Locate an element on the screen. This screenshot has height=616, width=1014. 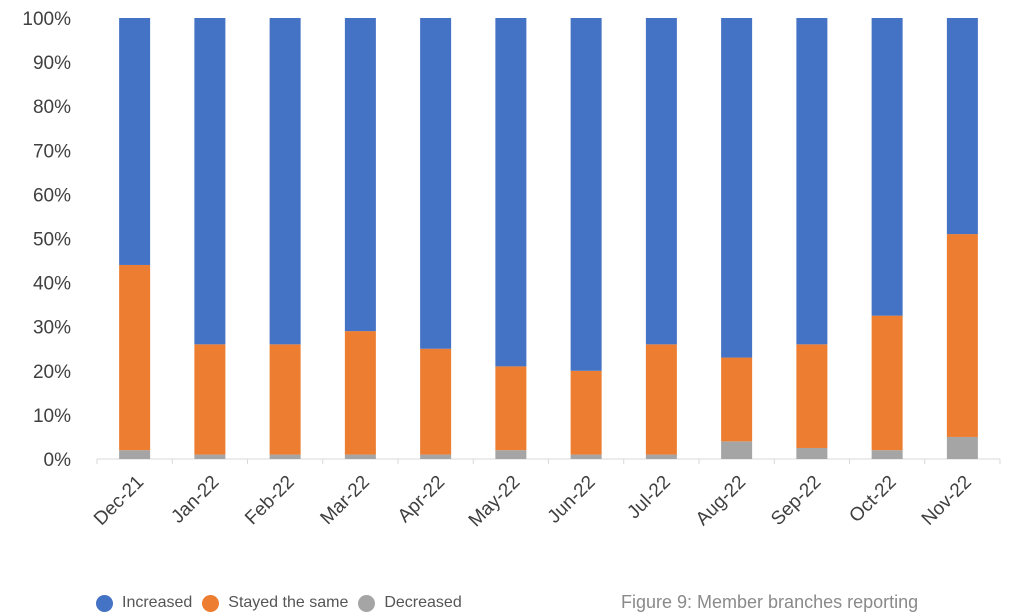
x-tick-label: Feb-22 is located at coordinates (269, 500).